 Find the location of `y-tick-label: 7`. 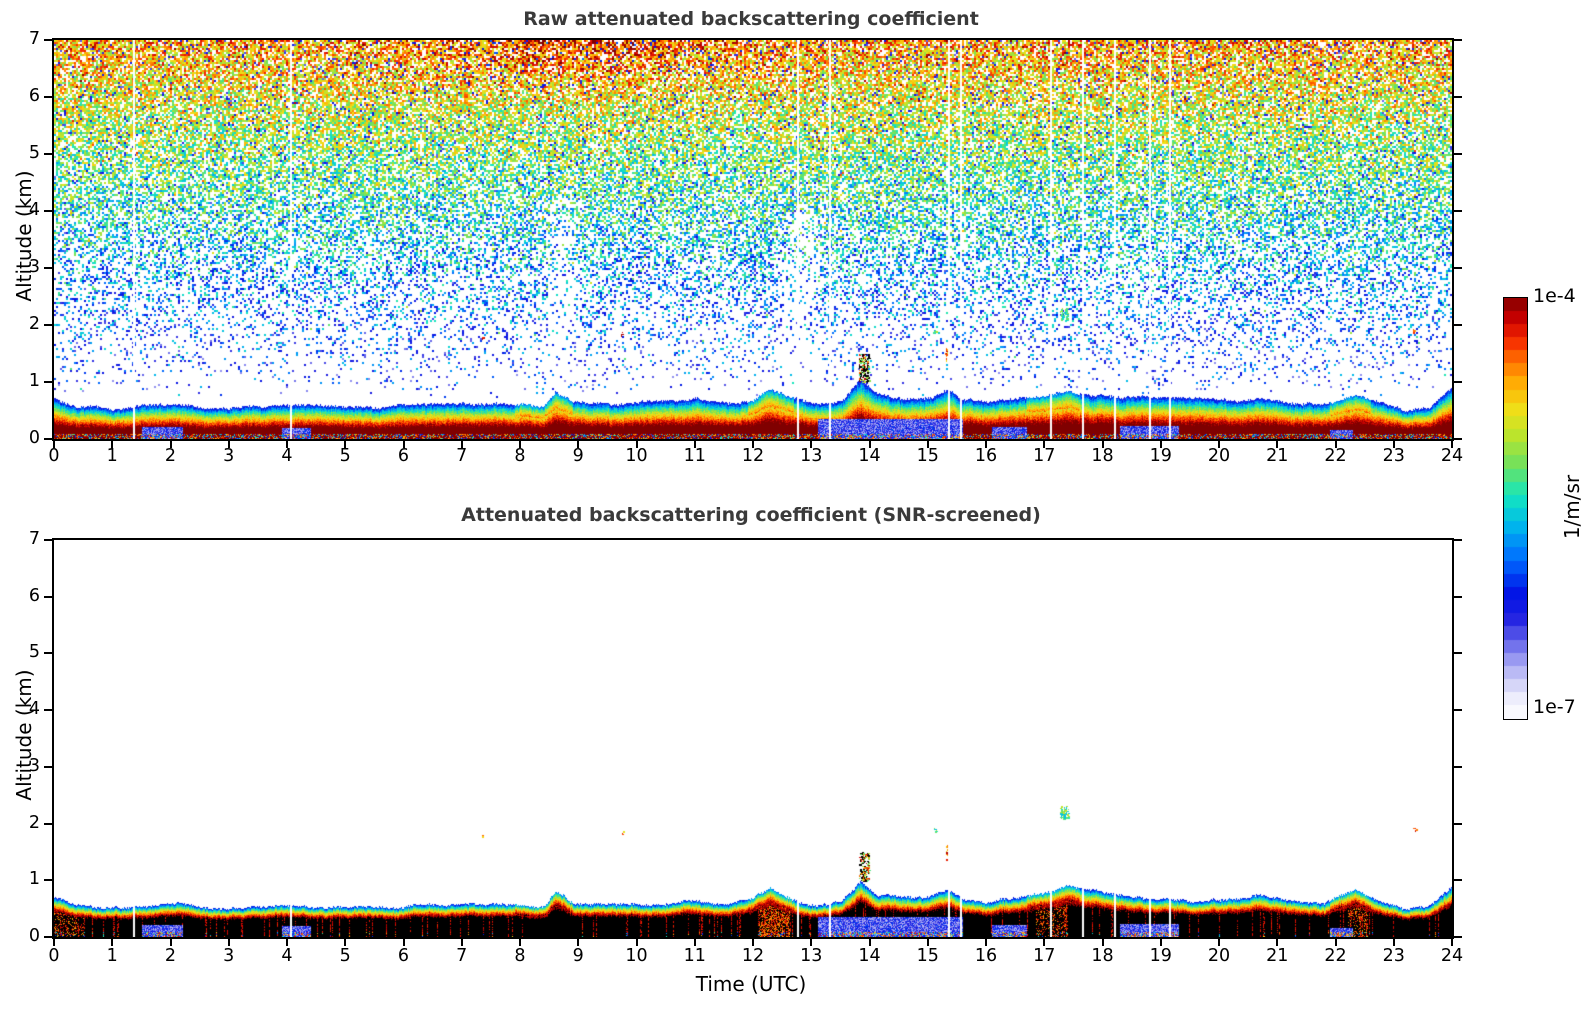

y-tick-label: 7 is located at coordinates (34, 539).